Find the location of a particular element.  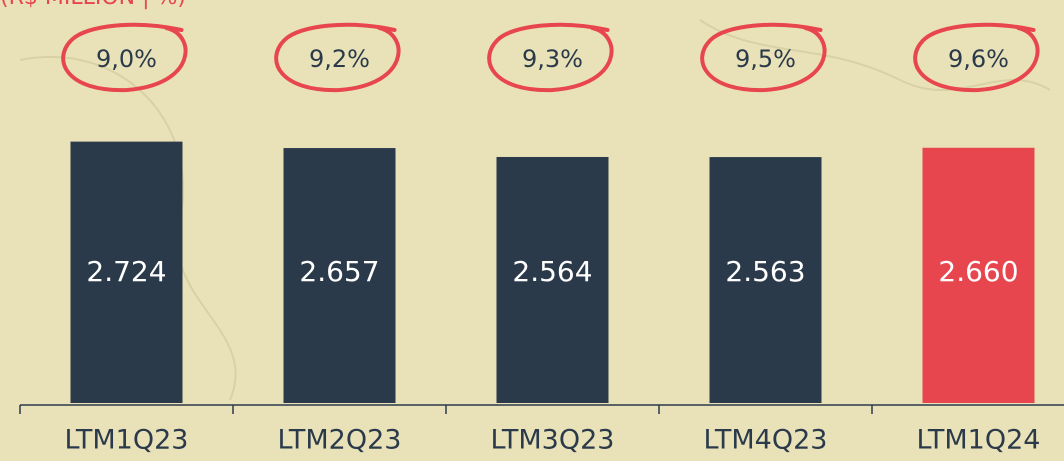

x-tick-label: LTM4Q23 is located at coordinates (766, 440).